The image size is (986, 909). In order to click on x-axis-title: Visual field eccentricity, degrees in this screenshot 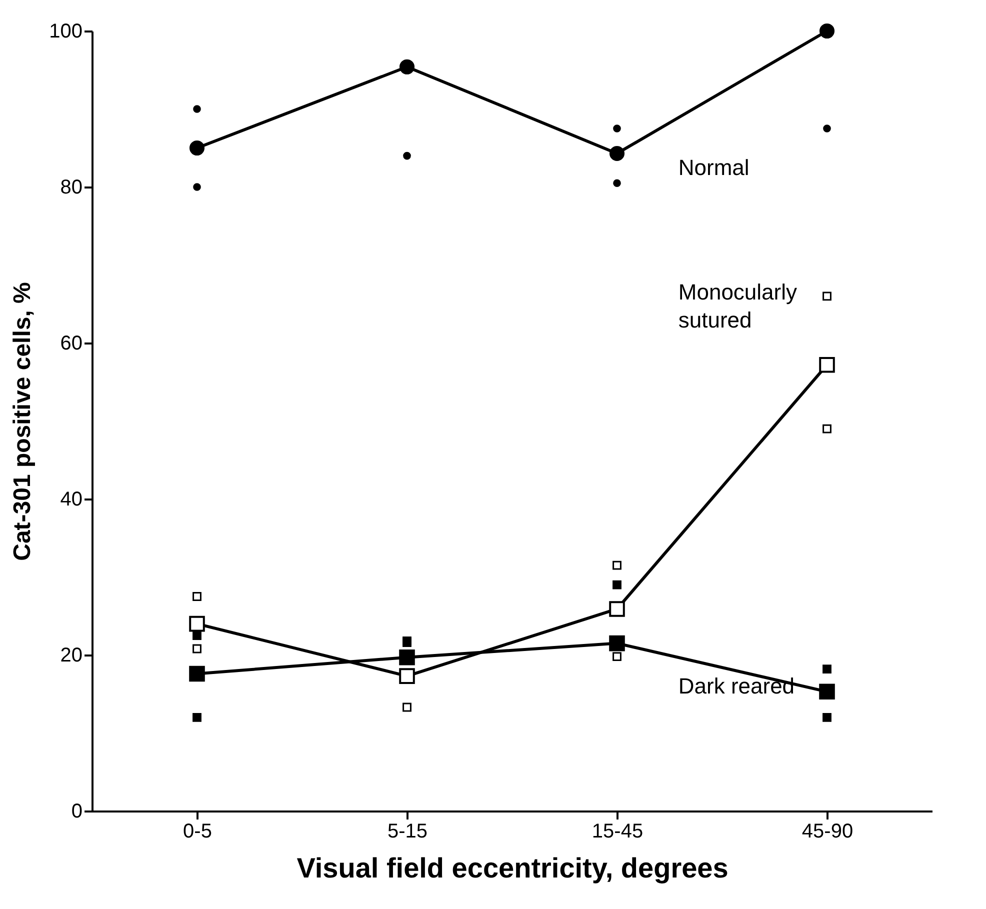, I will do `click(512, 868)`.